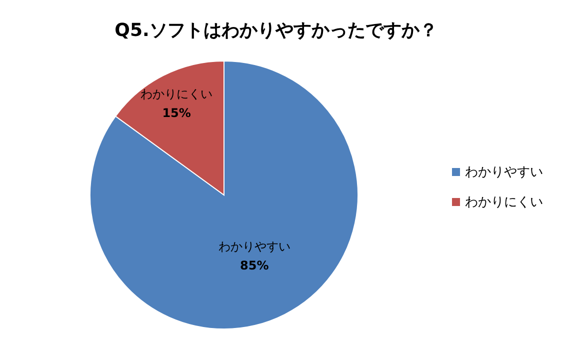 This screenshot has width=572, height=348. Describe the element at coordinates (254, 247) in the screenshot. I see `slice-label: わかりやすい` at that location.